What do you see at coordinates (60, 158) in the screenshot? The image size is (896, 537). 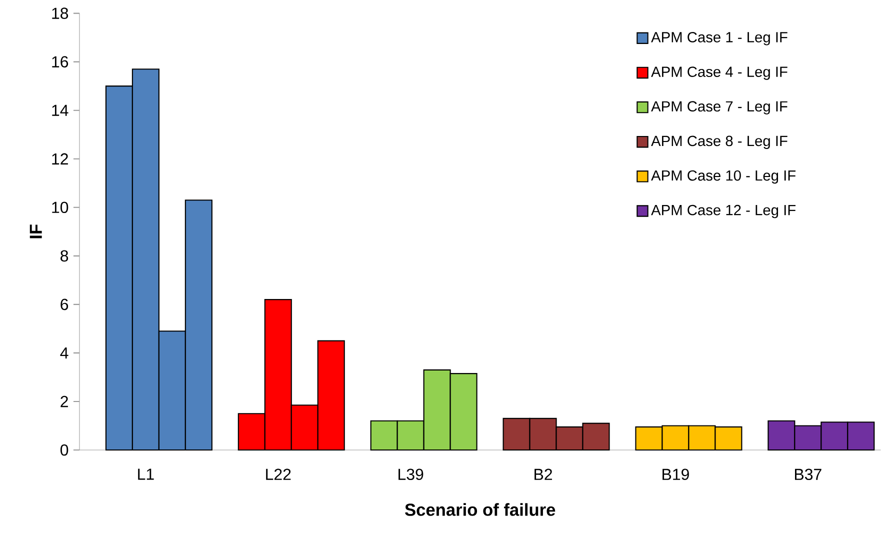 I see `y-tick-label: 12` at bounding box center [60, 158].